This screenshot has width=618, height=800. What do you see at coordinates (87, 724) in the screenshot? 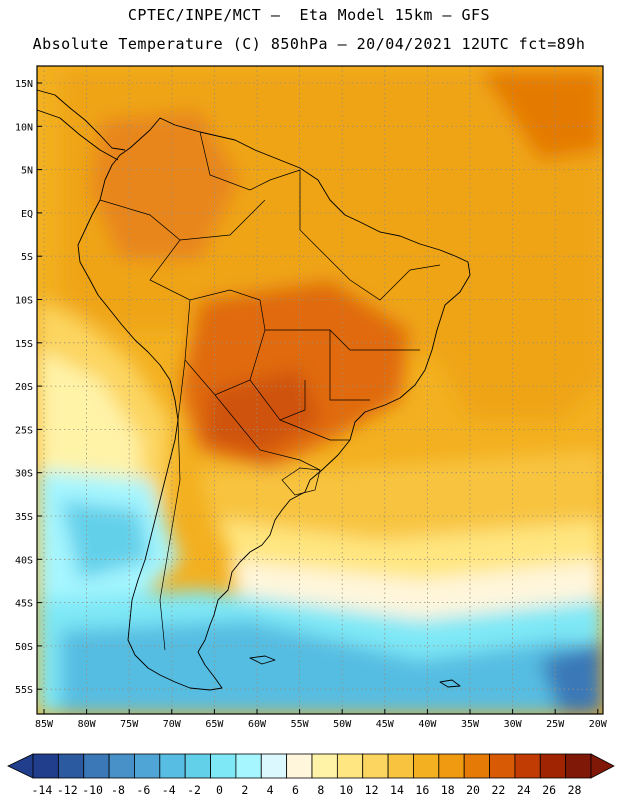
I see `lon-label: 80W` at bounding box center [87, 724].